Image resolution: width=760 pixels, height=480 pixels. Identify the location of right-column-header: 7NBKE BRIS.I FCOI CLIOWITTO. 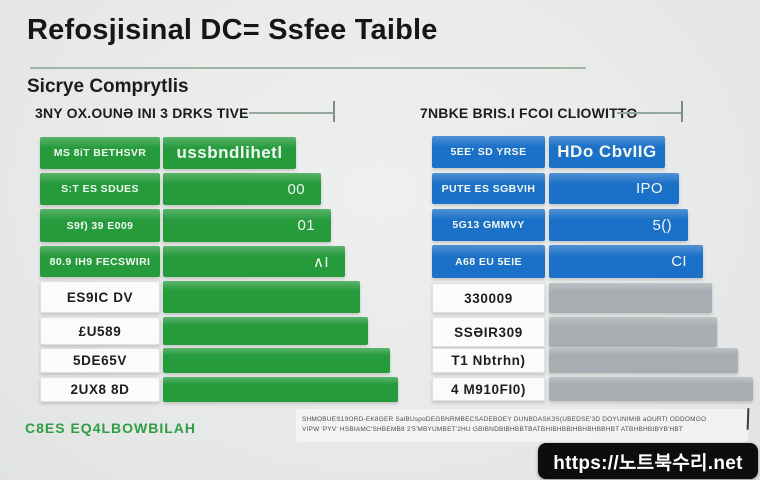
(529, 113).